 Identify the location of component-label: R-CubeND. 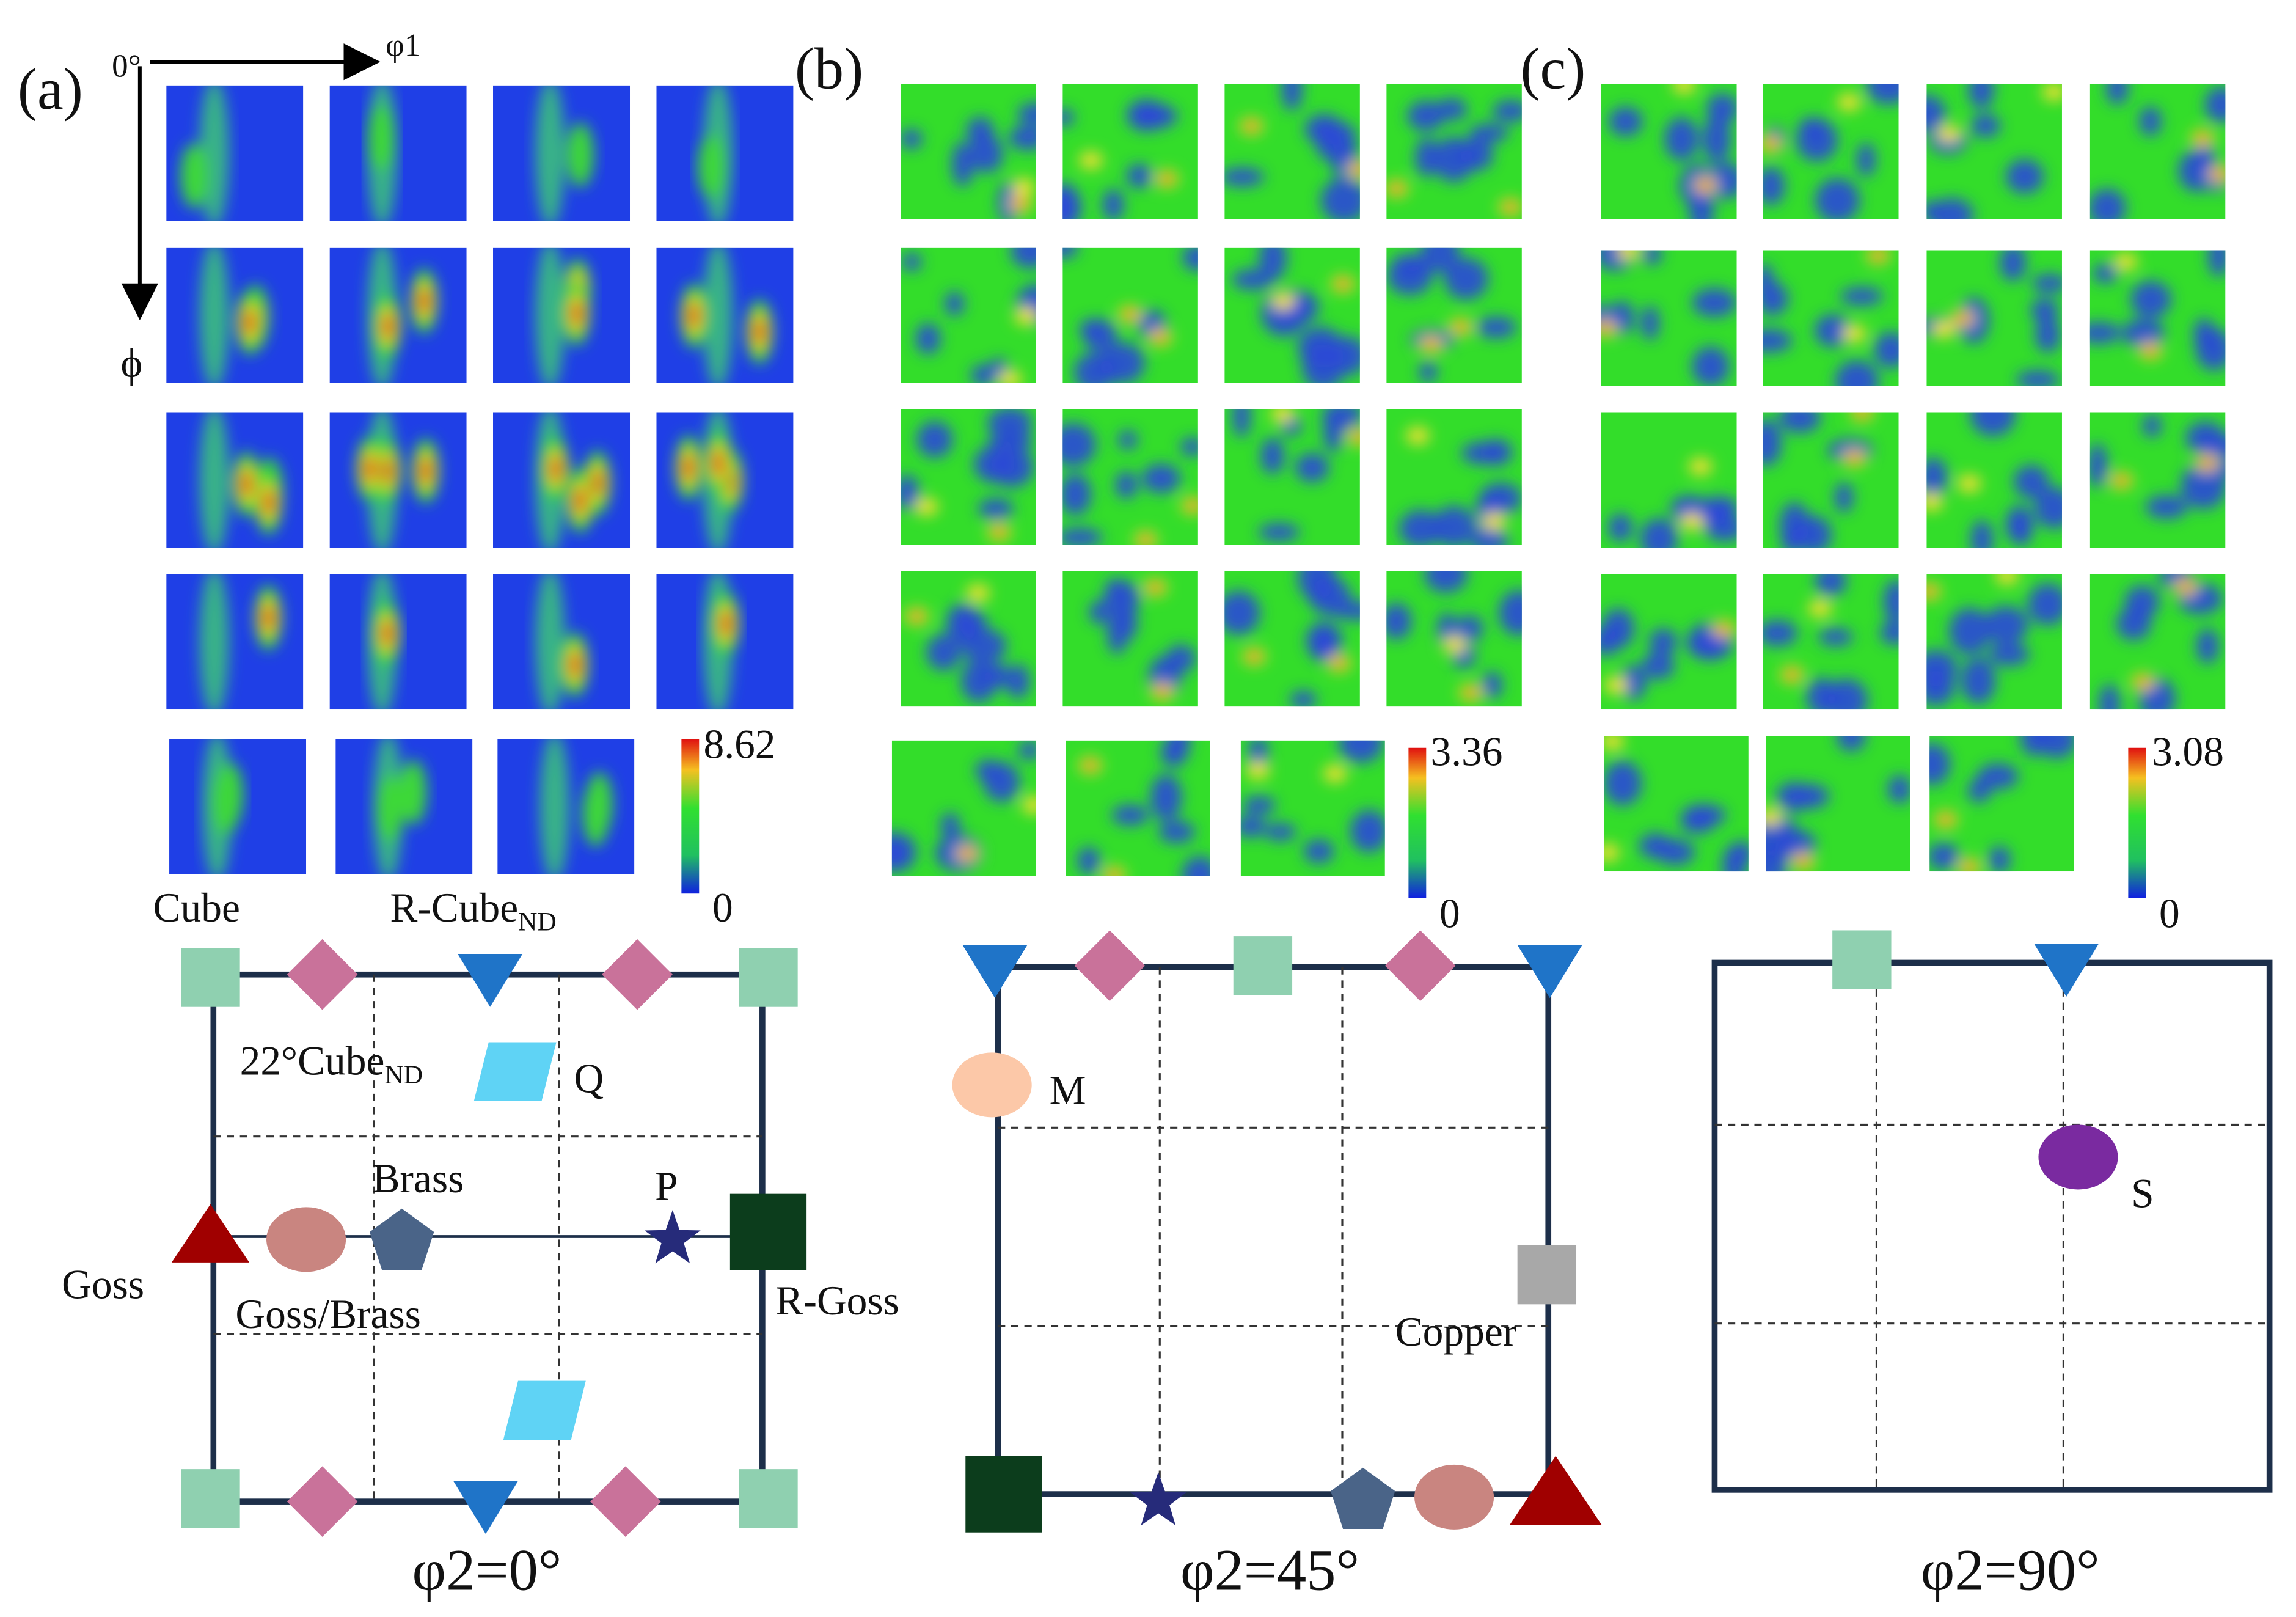
(473, 911).